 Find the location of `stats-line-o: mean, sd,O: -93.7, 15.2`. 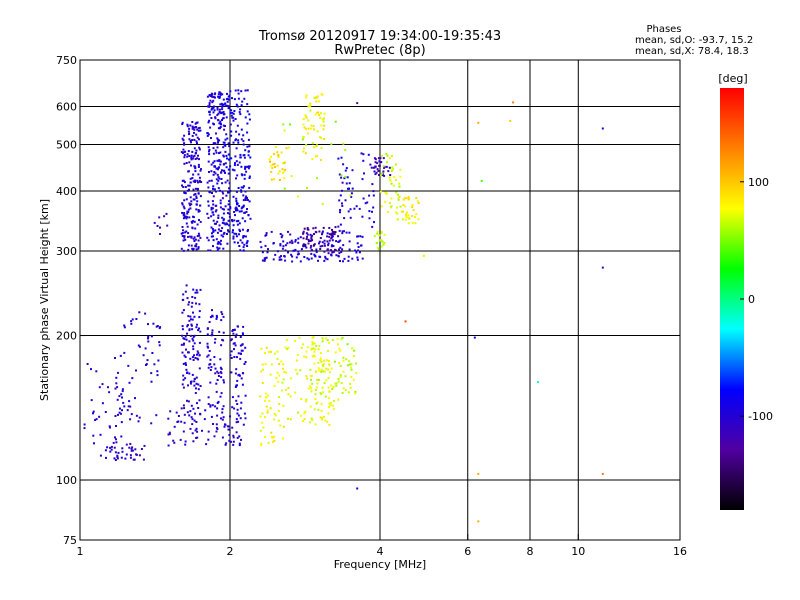

stats-line-o: mean, sd,O: -93.7, 15.2 is located at coordinates (694, 40).